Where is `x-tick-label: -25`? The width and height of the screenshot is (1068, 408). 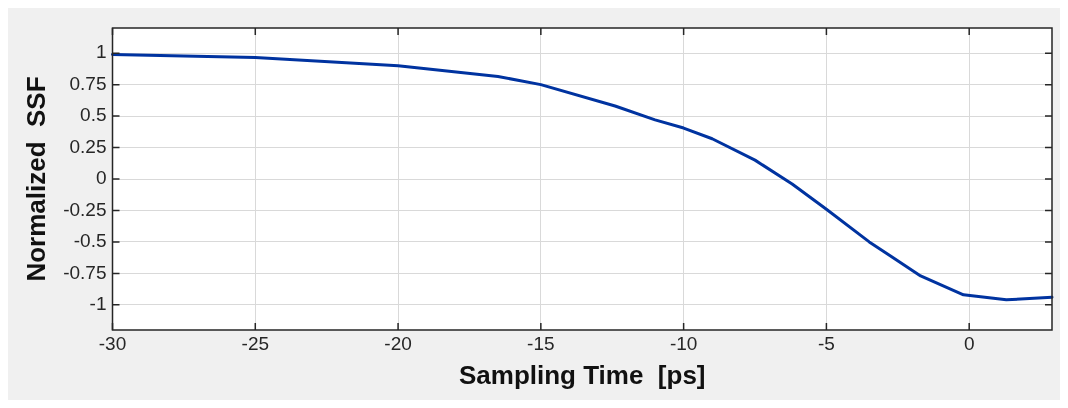
x-tick-label: -25 is located at coordinates (255, 343).